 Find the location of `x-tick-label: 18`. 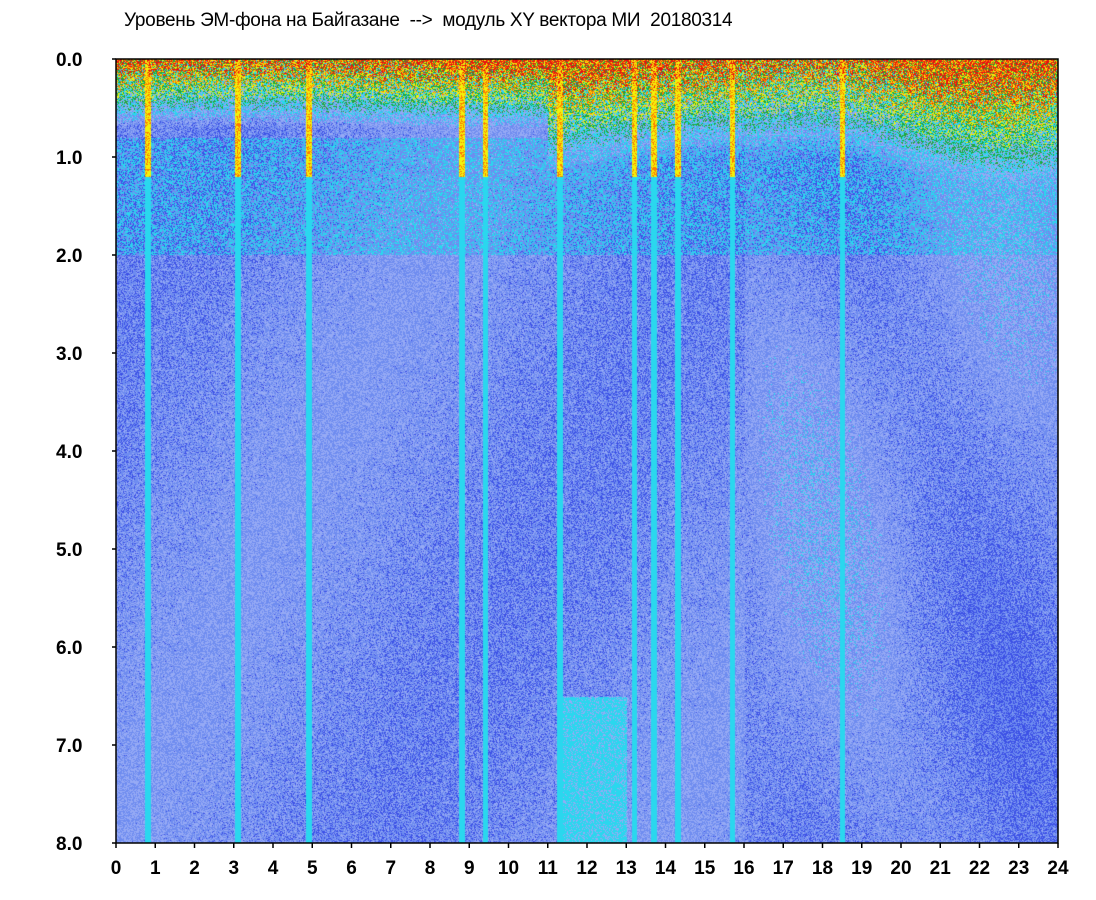

x-tick-label: 18 is located at coordinates (822, 868).